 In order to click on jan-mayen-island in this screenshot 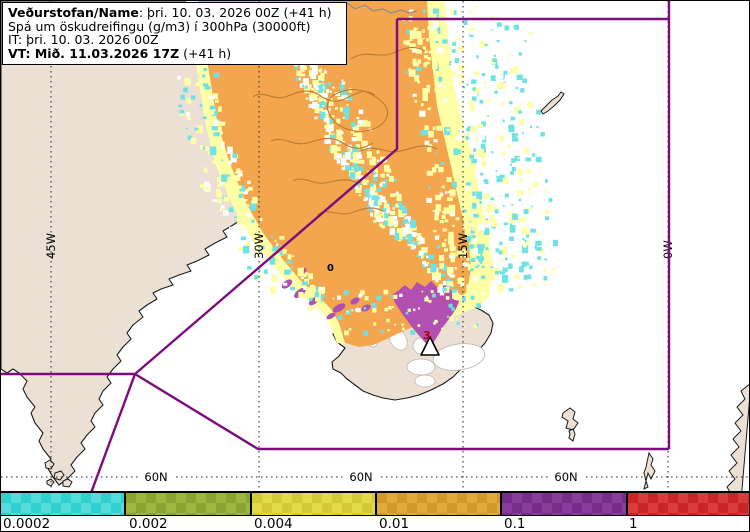, I will do `click(552, 103)`.